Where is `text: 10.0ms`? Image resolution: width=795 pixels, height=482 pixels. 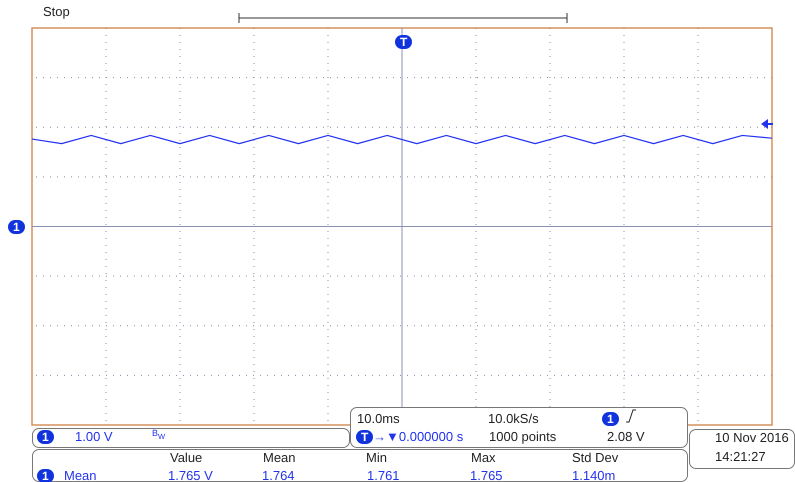
text: 10.0ms is located at coordinates (378, 419).